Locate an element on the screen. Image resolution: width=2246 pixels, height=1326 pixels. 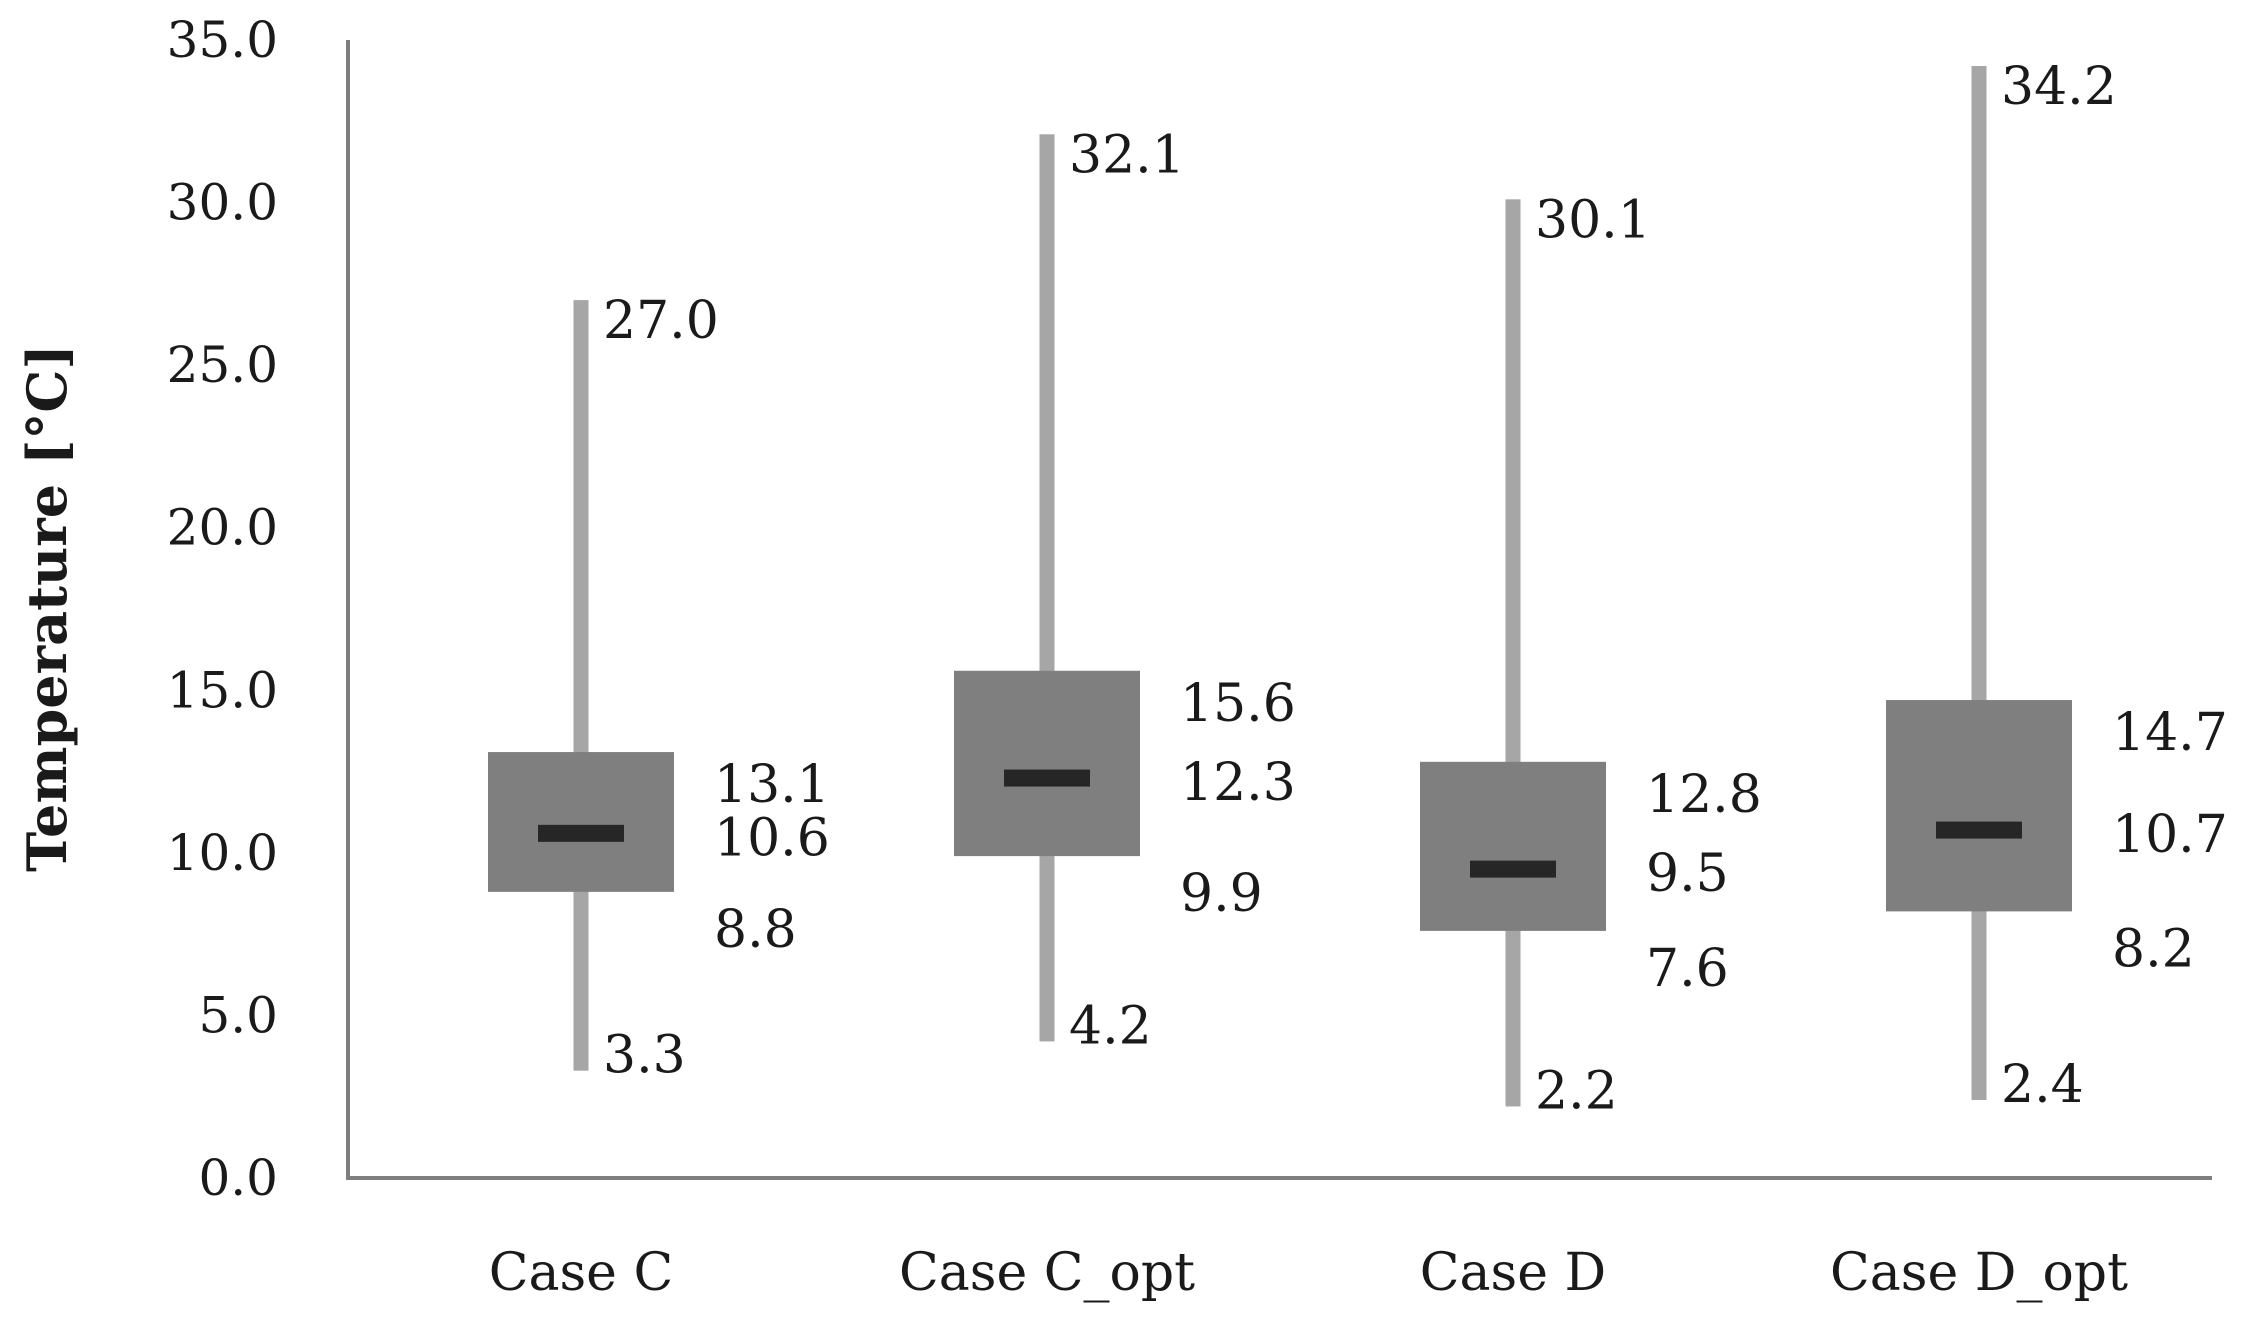
data-label-min: 2.4 is located at coordinates (2042, 1085).